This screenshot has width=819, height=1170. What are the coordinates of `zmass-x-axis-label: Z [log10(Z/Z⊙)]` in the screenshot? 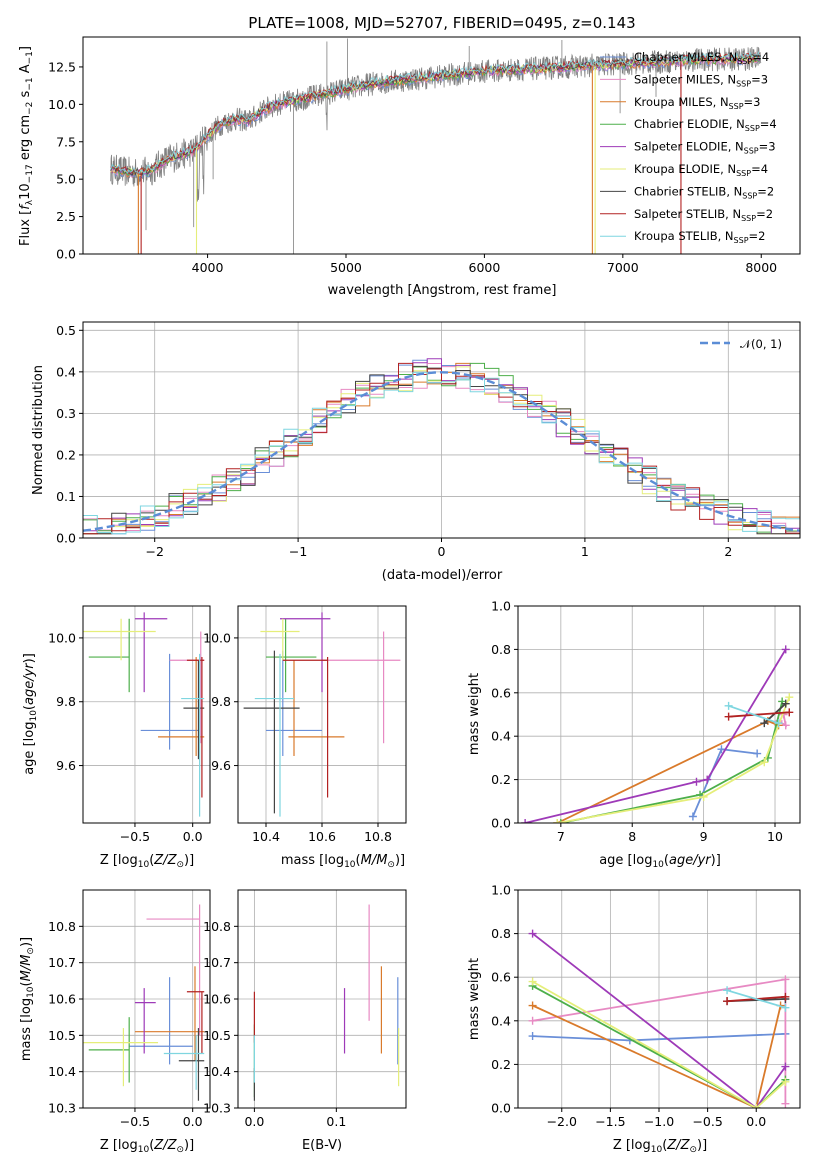 It's located at (147, 1146).